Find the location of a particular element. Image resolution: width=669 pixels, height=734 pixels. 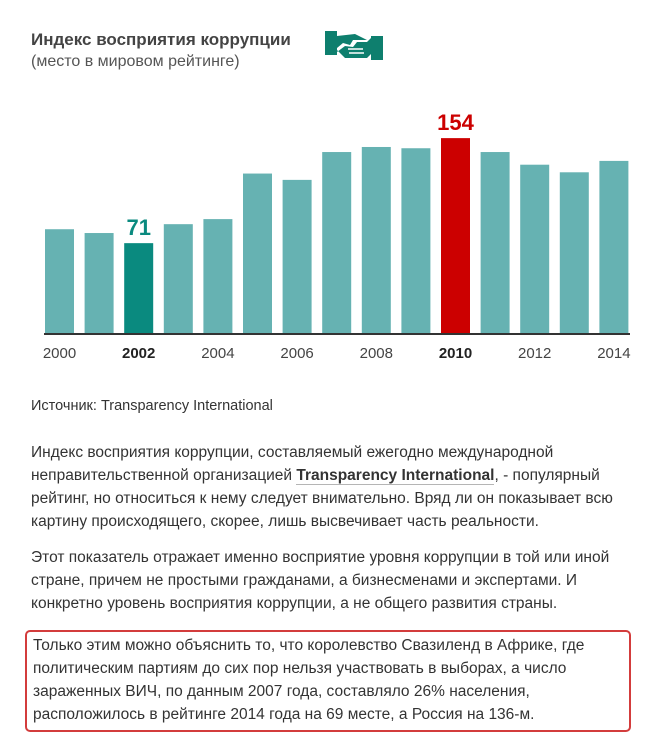

bar-2014 is located at coordinates (614, 246).